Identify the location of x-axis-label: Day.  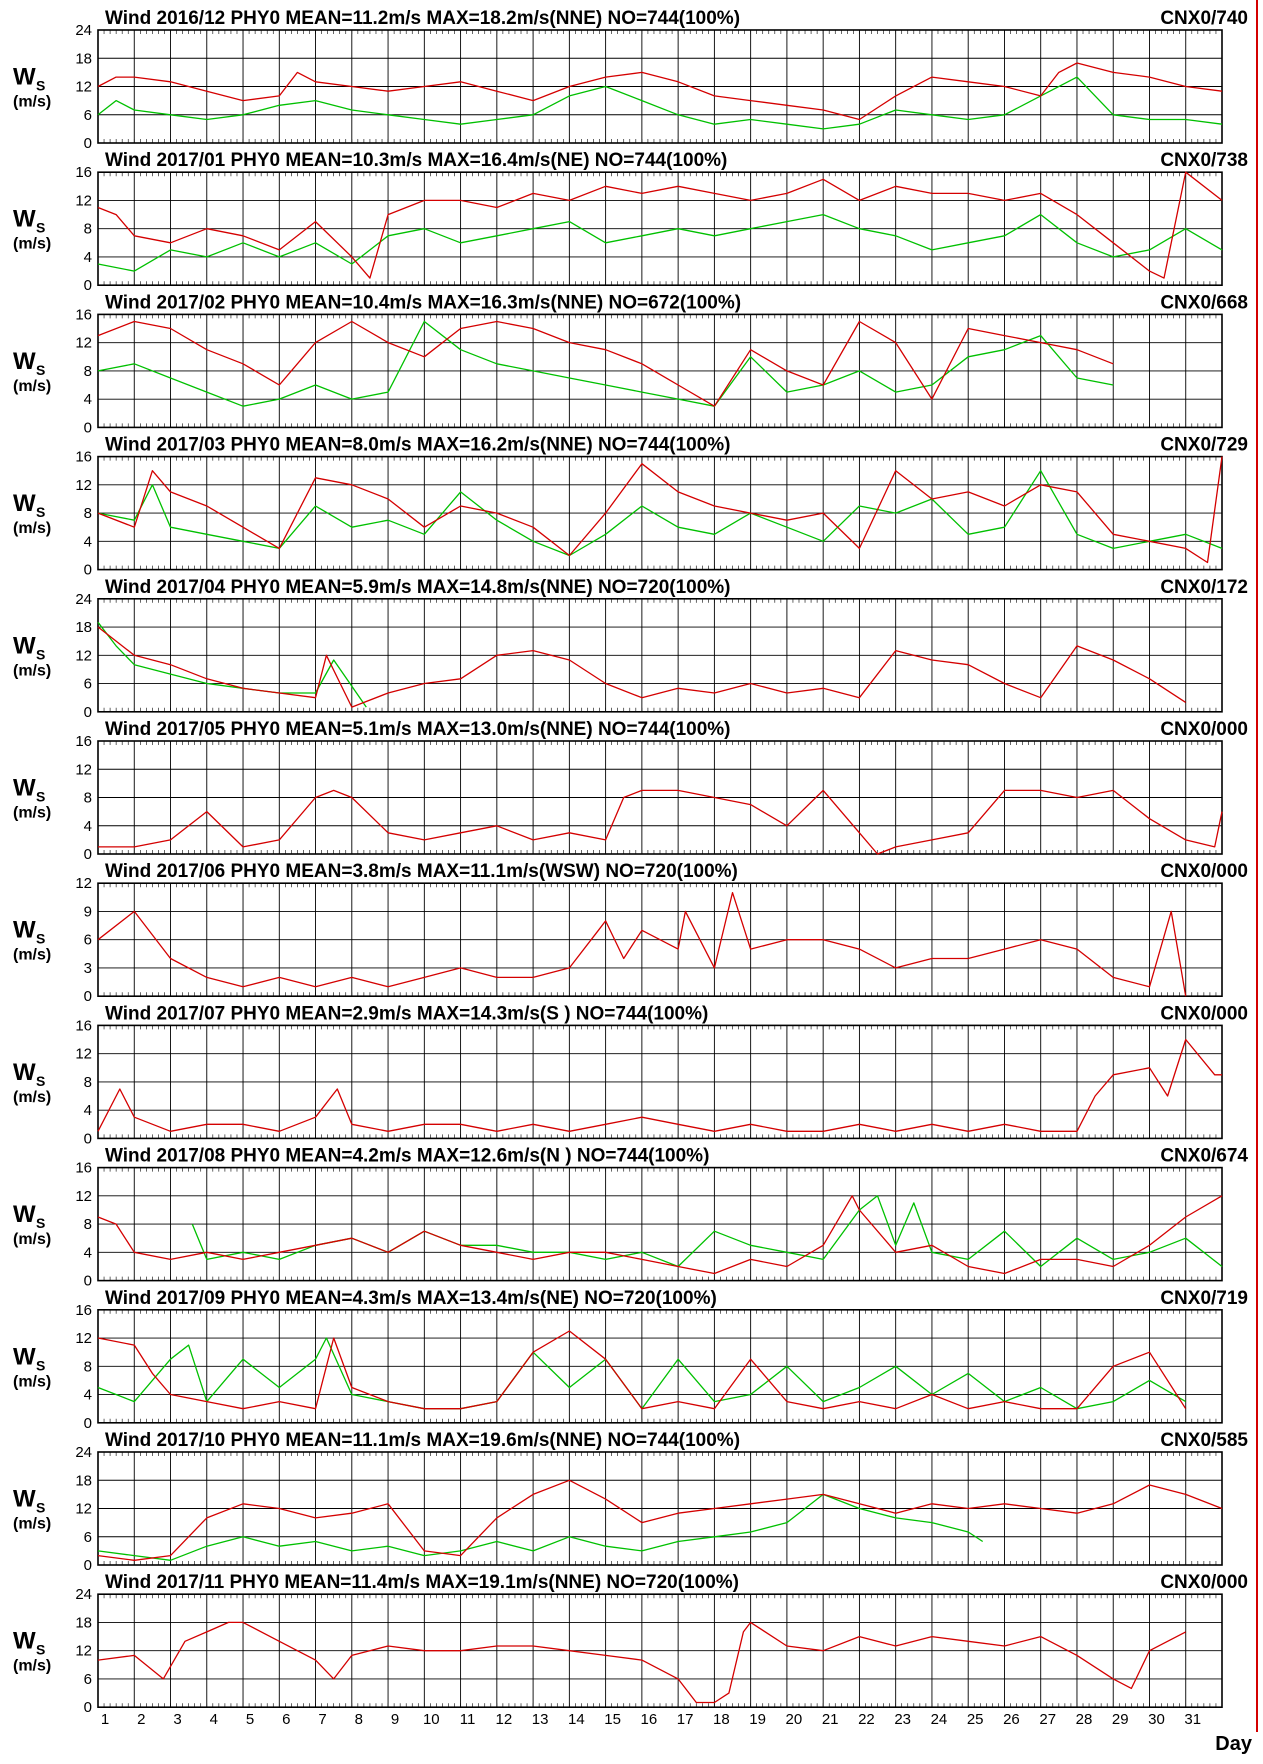
(1234, 1744).